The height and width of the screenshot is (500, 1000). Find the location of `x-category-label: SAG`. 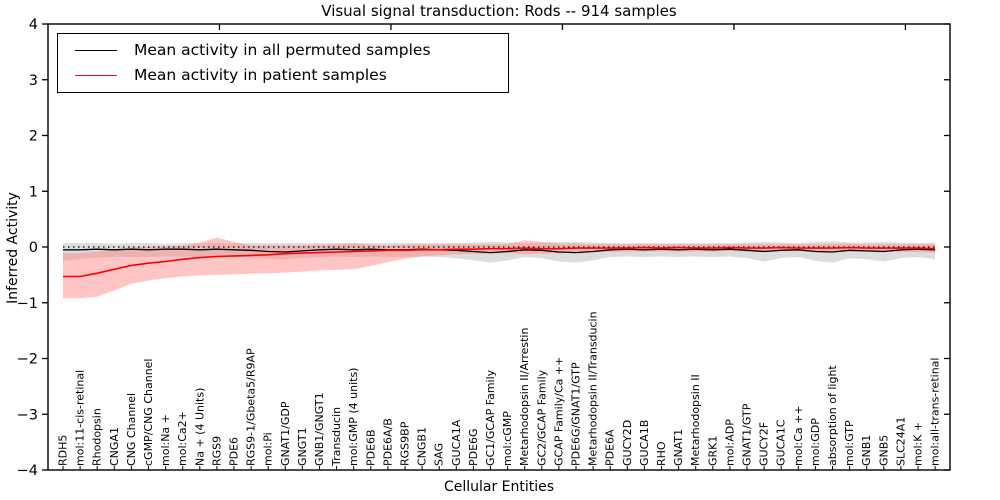

x-category-label: SAG is located at coordinates (439, 454).